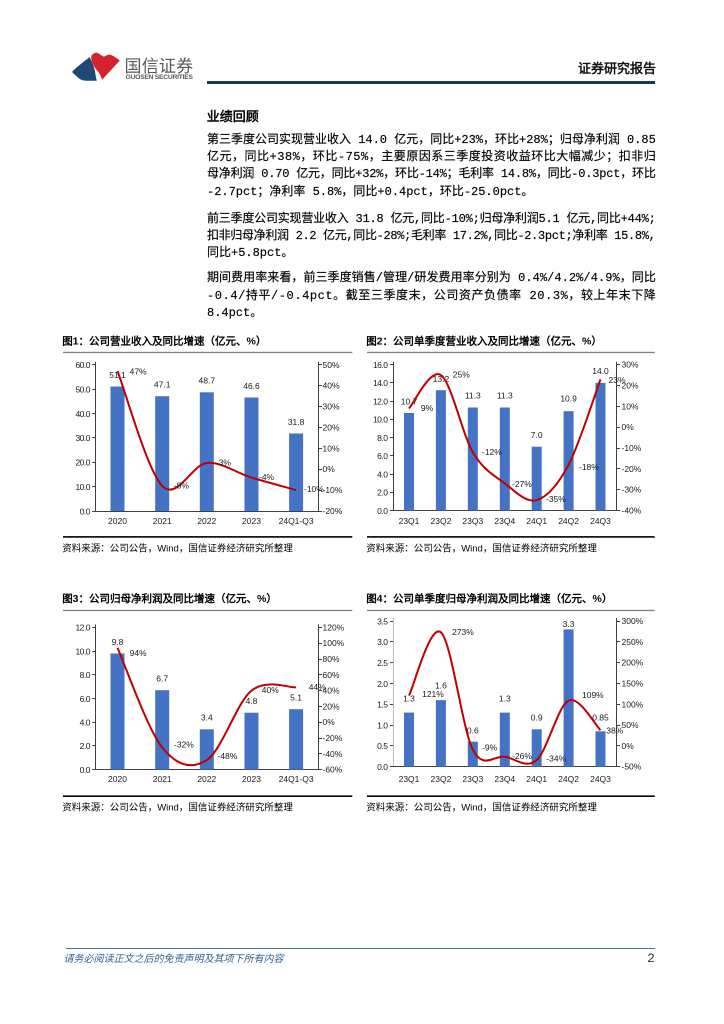 The width and height of the screenshot is (724, 1024). I want to click on svg-text: 10.7, so click(409, 402).